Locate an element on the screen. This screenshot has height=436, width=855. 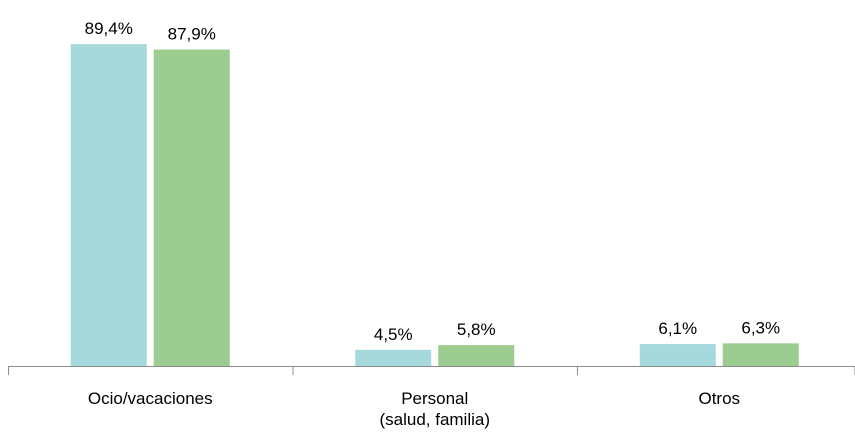
category-label-2-line2: (salud, familia) is located at coordinates (434, 419).